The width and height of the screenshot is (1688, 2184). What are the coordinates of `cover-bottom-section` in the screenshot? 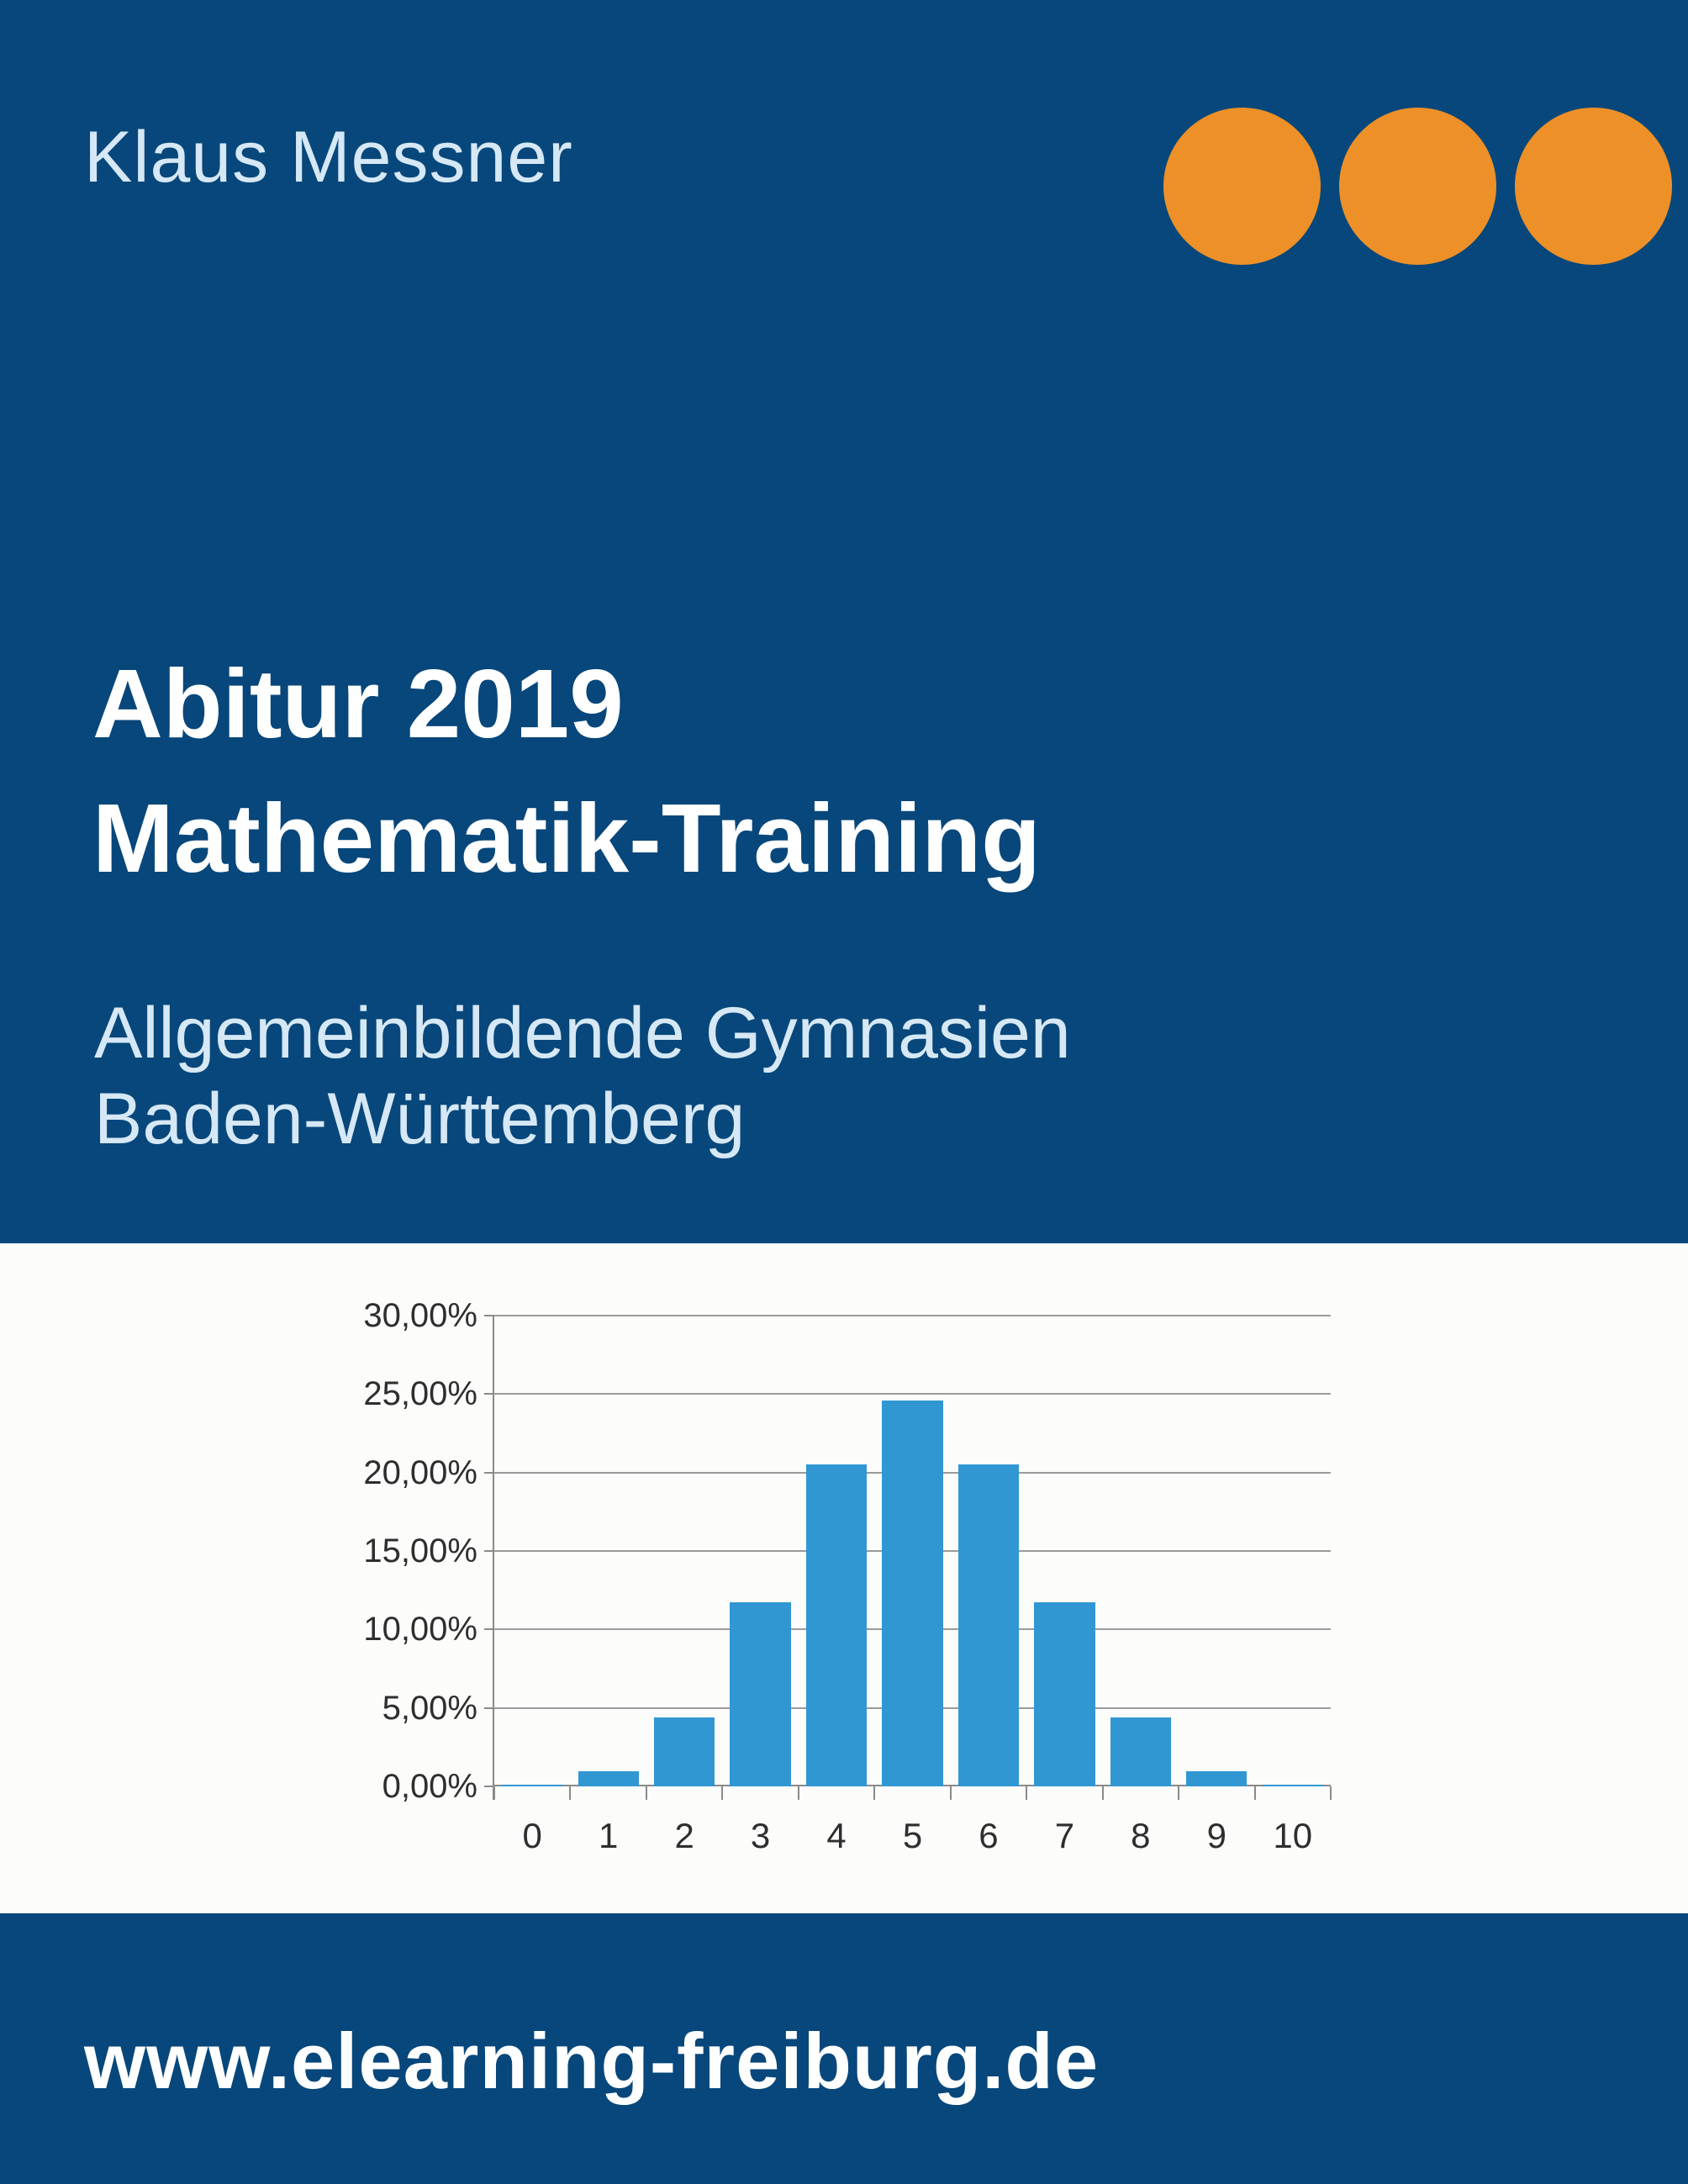 It's located at (844, 2048).